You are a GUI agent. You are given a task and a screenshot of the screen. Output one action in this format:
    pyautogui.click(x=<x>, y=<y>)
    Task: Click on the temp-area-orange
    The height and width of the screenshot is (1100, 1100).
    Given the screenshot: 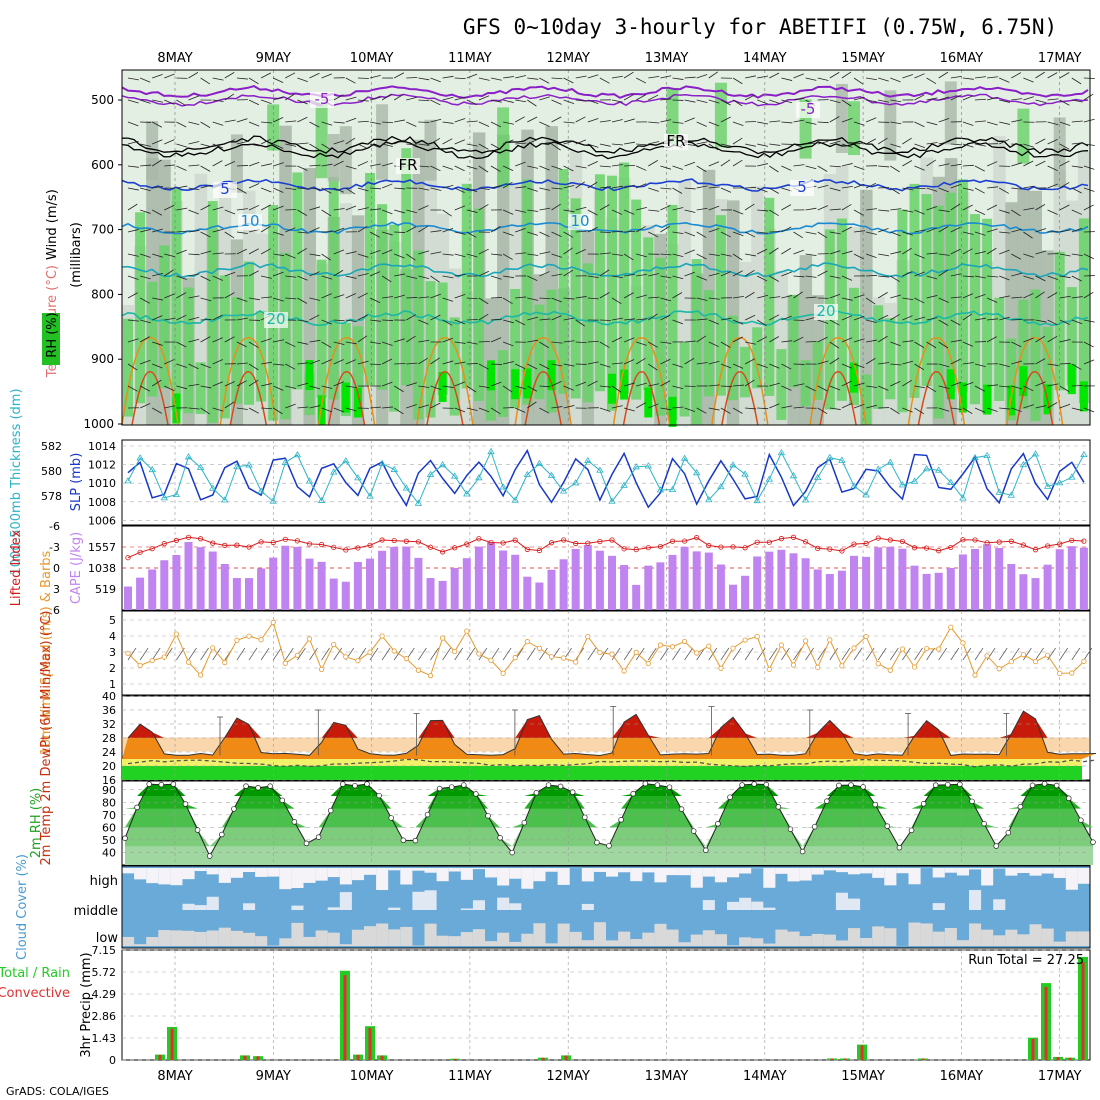 What is the action you would take?
    pyautogui.click(x=609, y=735)
    